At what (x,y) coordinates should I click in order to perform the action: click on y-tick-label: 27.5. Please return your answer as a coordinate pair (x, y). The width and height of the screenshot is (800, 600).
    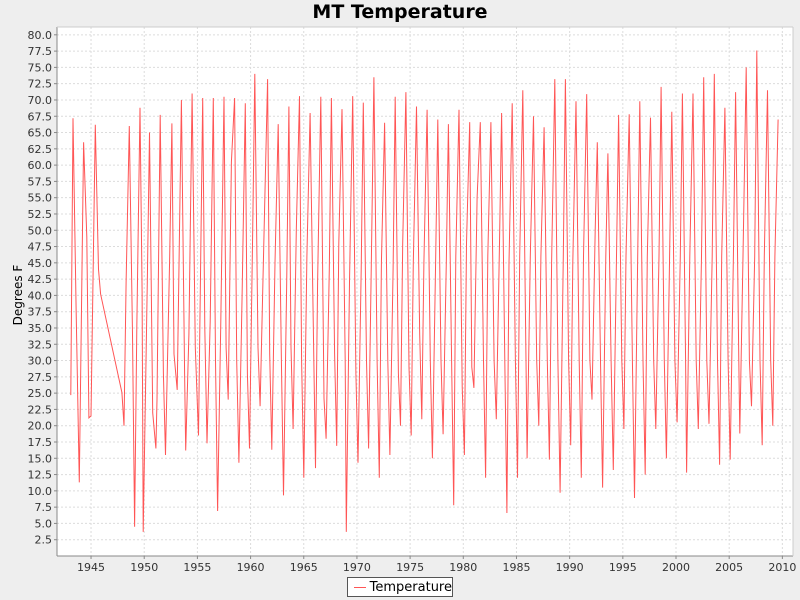
    Looking at the image, I should click on (40, 377).